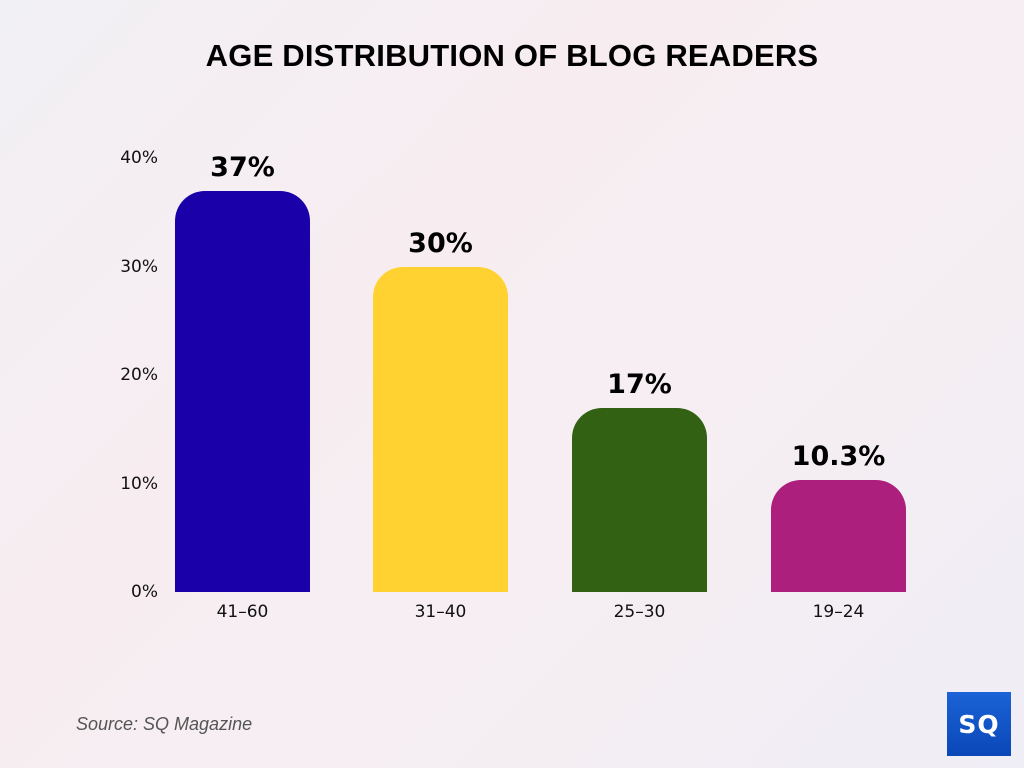 The image size is (1024, 768). What do you see at coordinates (139, 483) in the screenshot?
I see `y-tick-label: 10%` at bounding box center [139, 483].